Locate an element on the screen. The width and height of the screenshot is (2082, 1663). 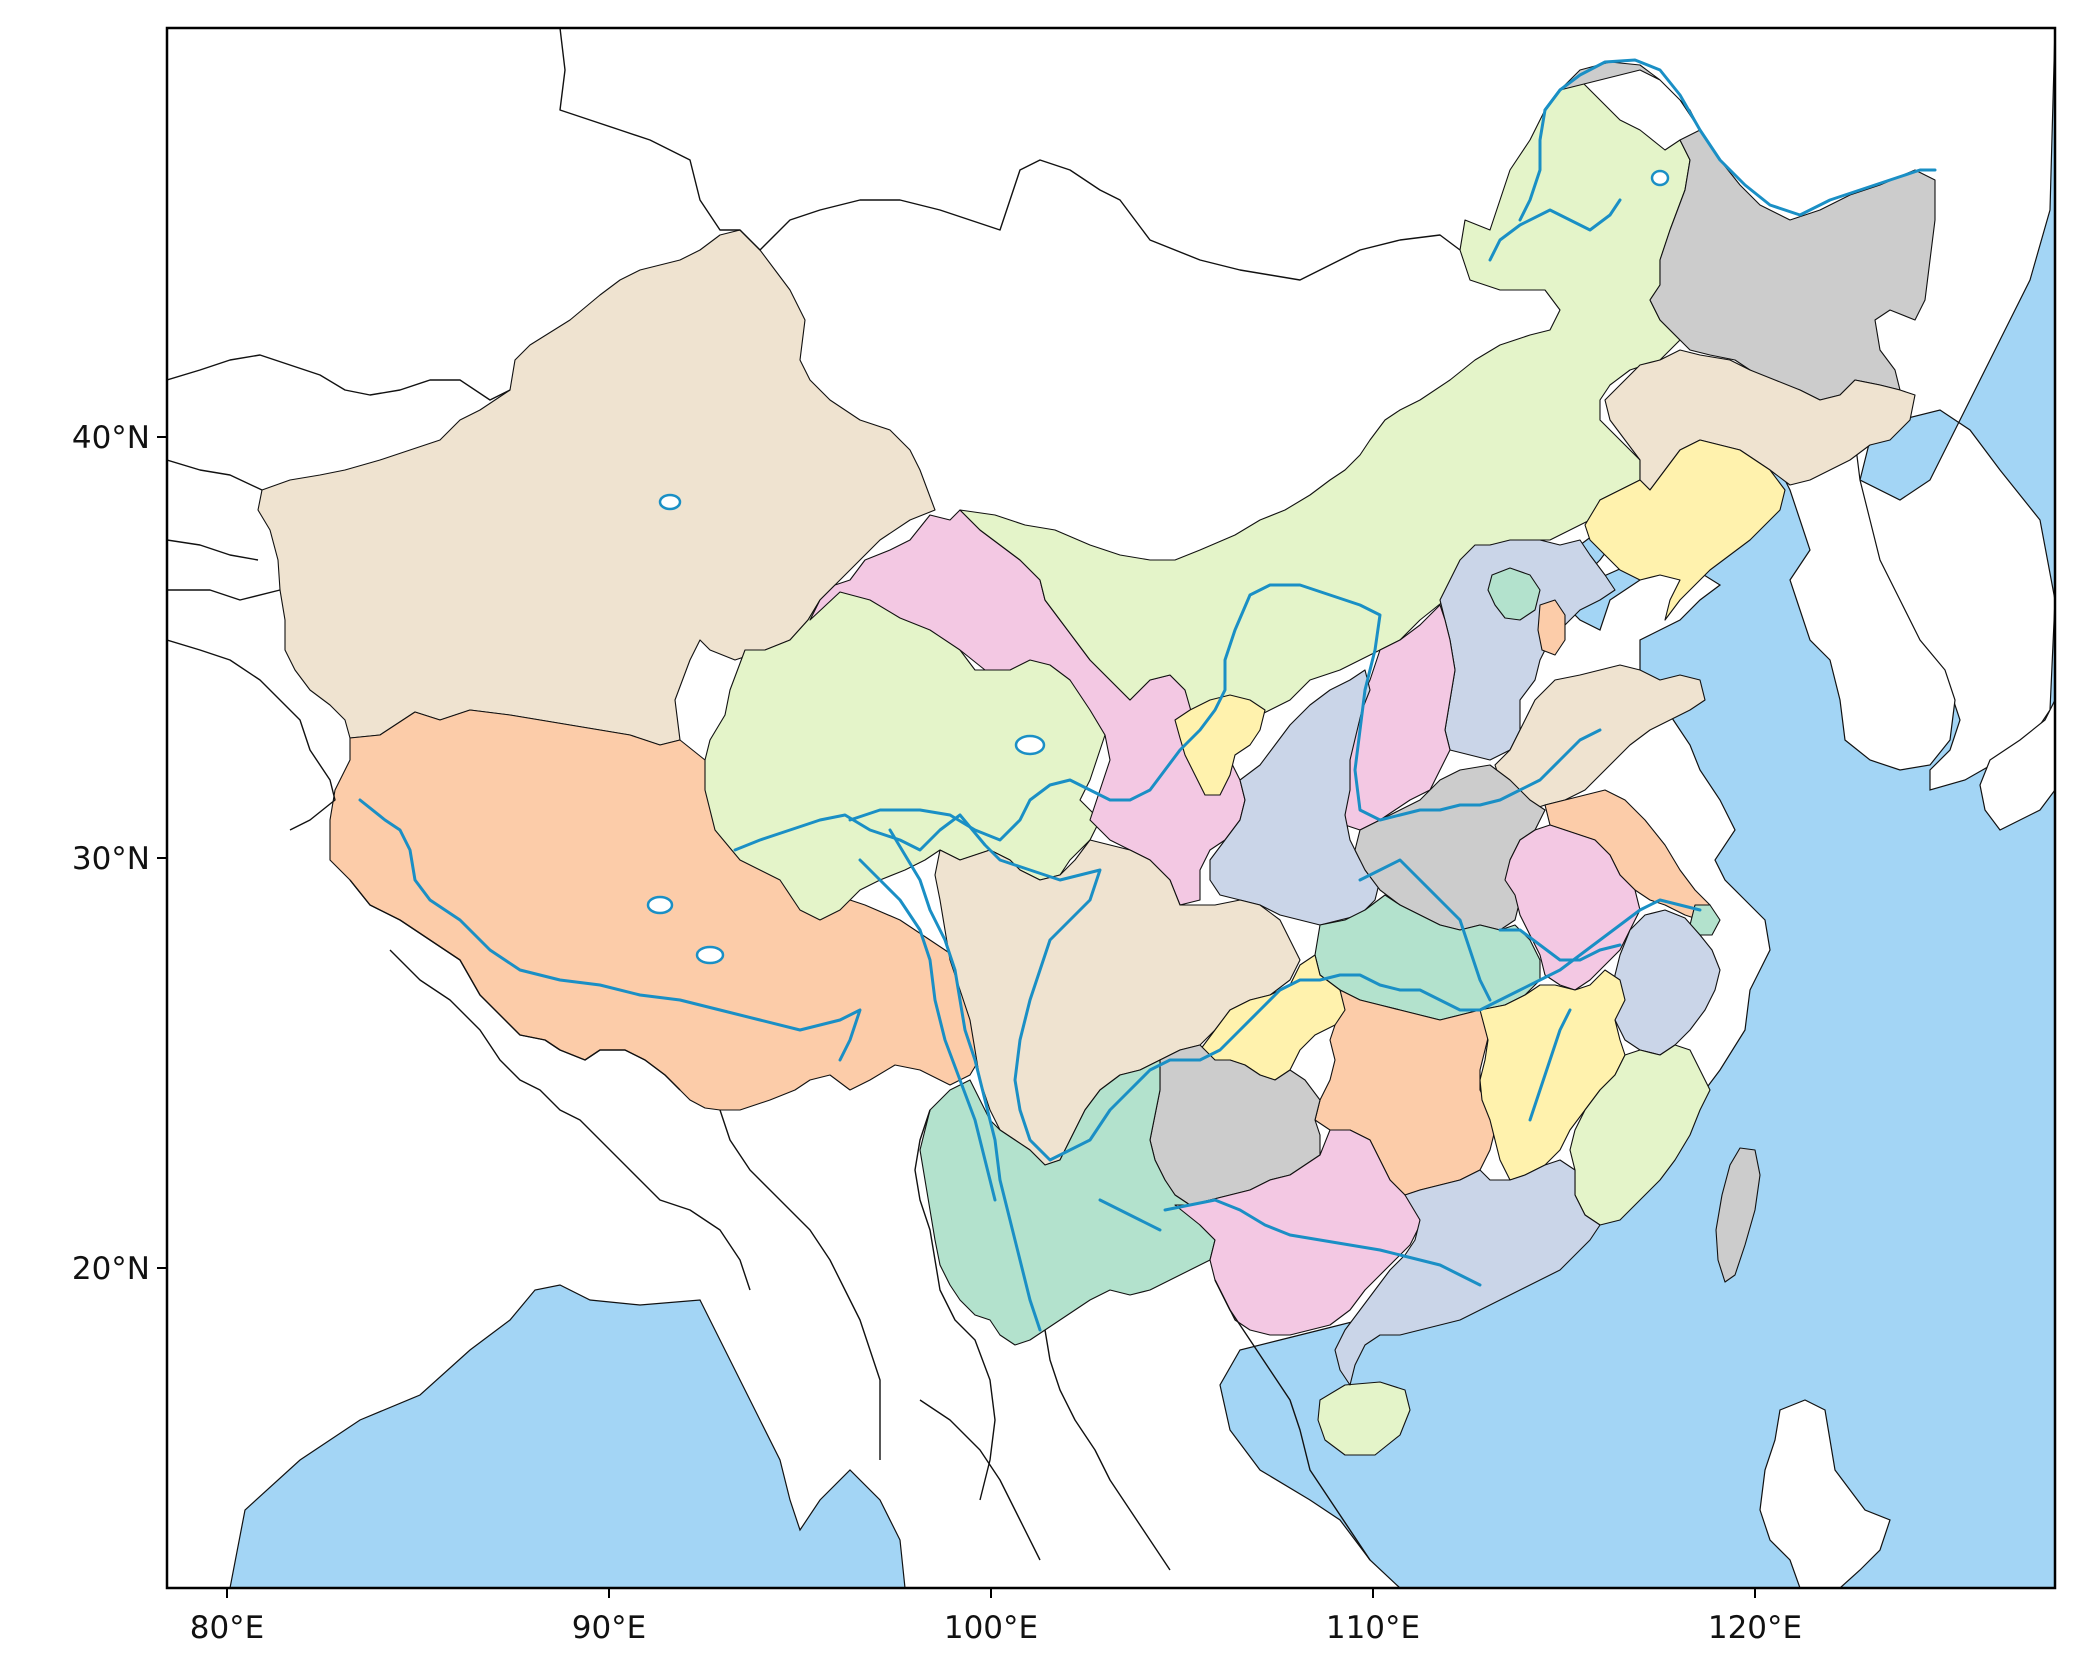
bay-of-bengal is located at coordinates (567, 1436).